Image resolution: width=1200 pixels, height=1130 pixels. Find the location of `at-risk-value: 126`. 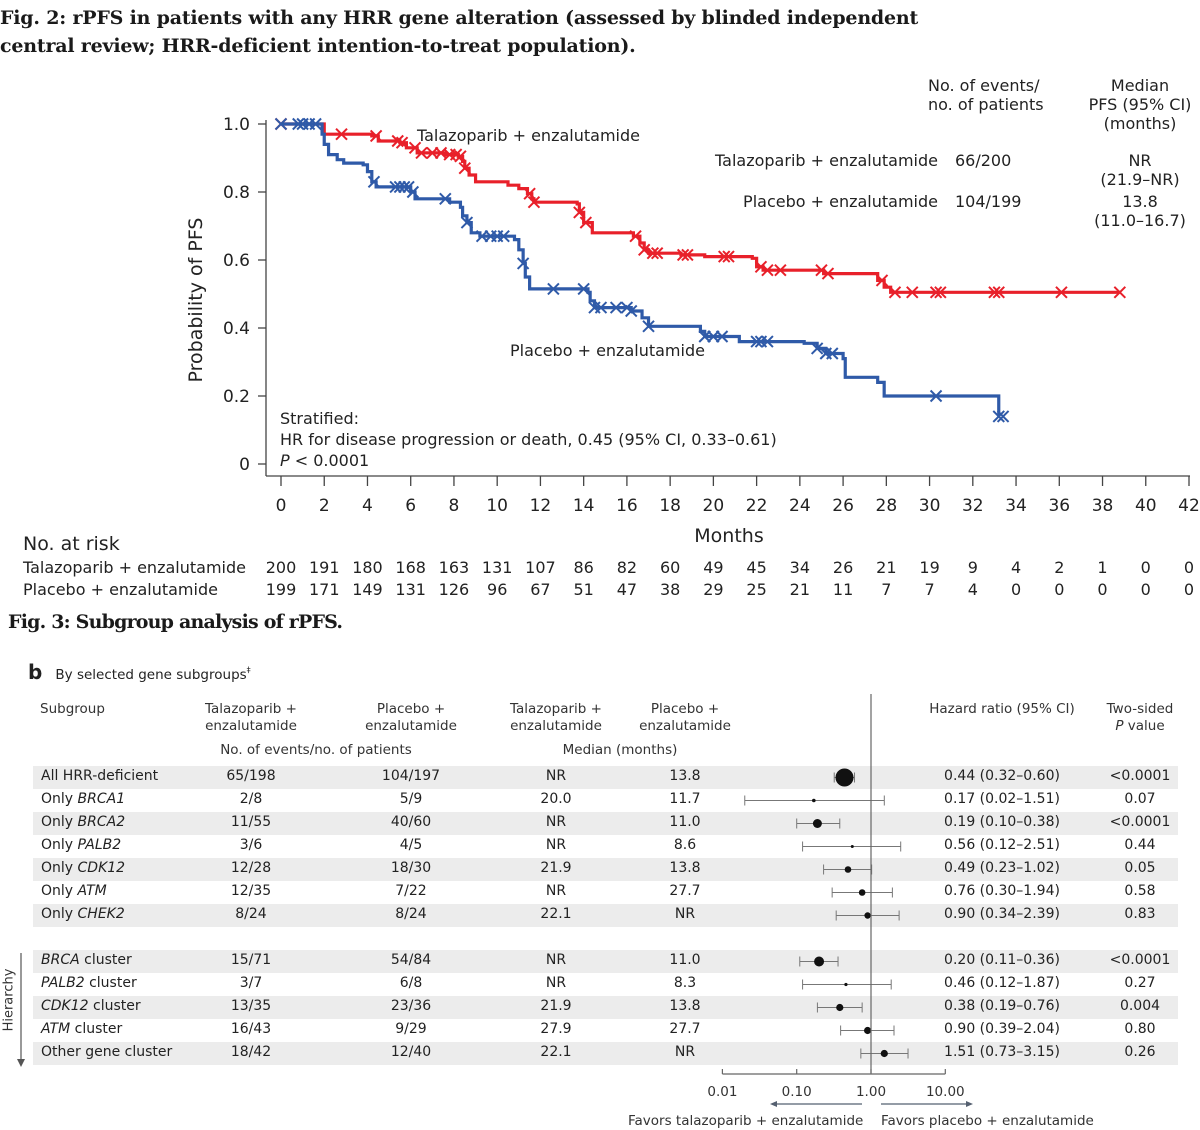

at-risk-value: 126 is located at coordinates (454, 589).